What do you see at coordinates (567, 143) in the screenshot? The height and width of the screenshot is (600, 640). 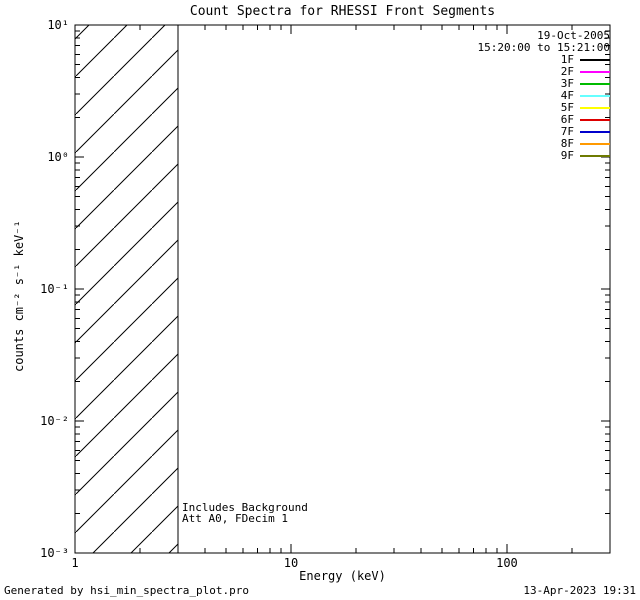 I see `legend-entry-label: 8F` at bounding box center [567, 143].